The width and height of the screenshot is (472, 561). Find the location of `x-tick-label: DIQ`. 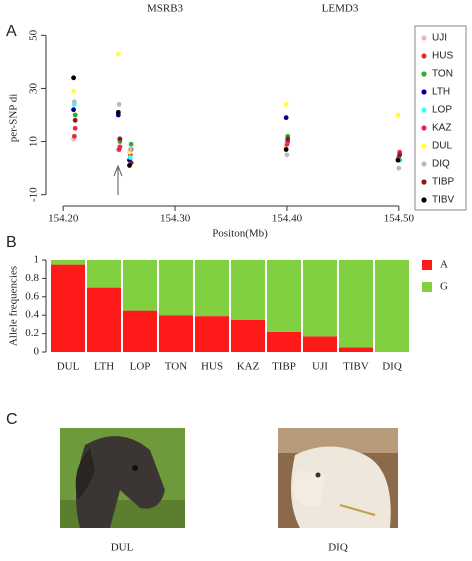

x-tick-label: DIQ is located at coordinates (392, 367).